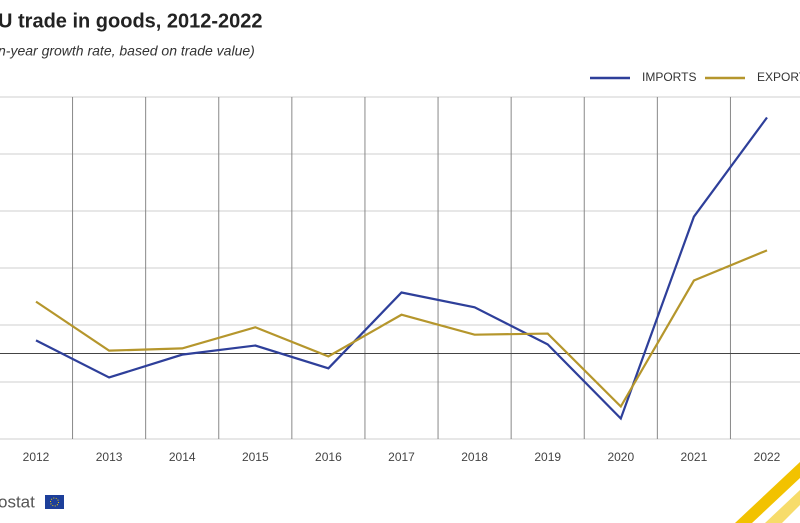 The image size is (800, 523). What do you see at coordinates (694, 457) in the screenshot?
I see `x-tick-label: 2021` at bounding box center [694, 457].